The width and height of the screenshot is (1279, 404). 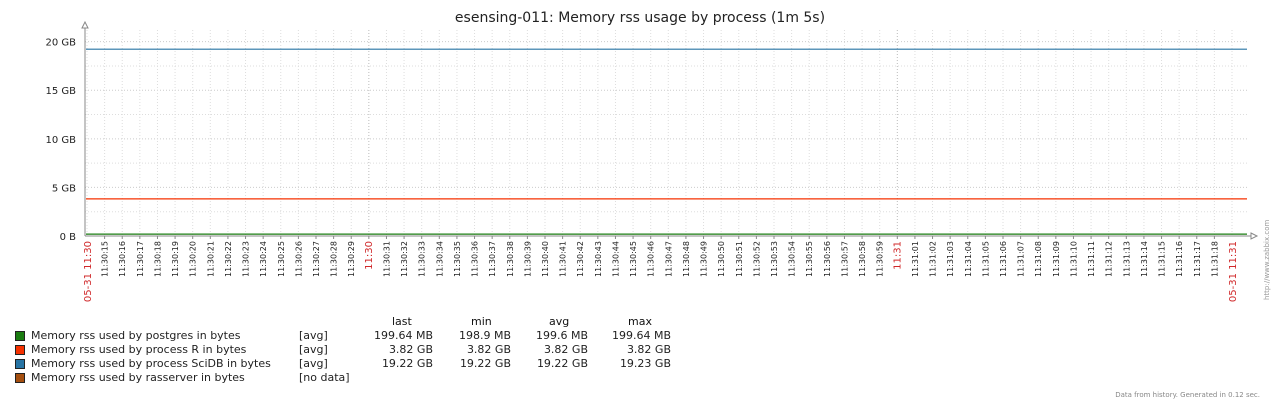 What do you see at coordinates (64, 188) in the screenshot?
I see `y-tick-label: 5 GB` at bounding box center [64, 188].